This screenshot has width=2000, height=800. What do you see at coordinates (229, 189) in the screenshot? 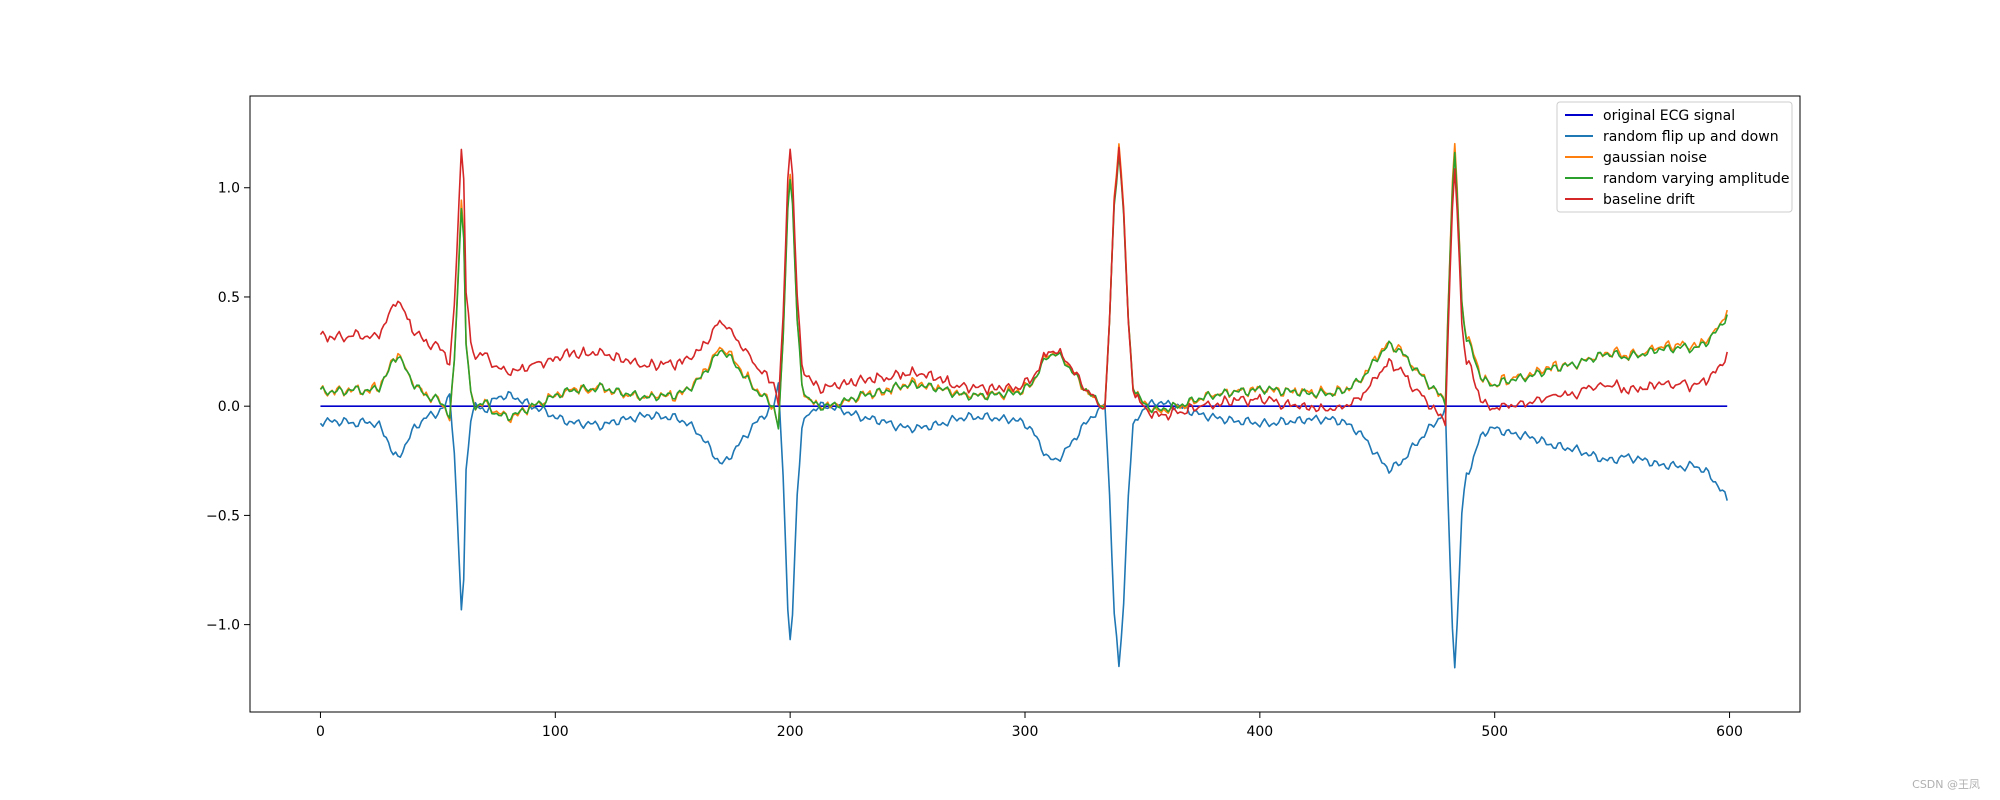
I see `y-tick-label: 1.0` at bounding box center [229, 189].